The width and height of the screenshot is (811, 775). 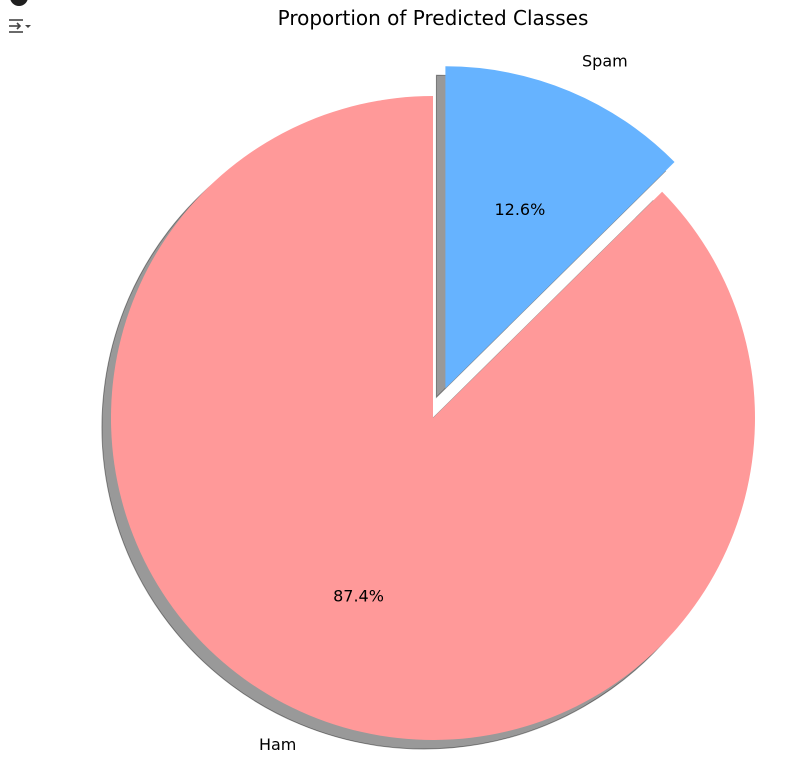 What do you see at coordinates (560, 227) in the screenshot?
I see `pie-slice-spam` at bounding box center [560, 227].